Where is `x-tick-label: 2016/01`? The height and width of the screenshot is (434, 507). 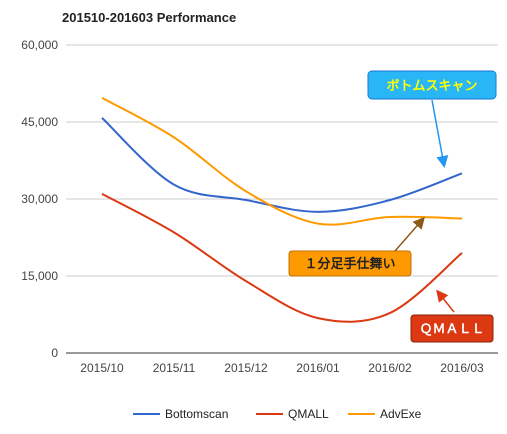
x-tick-label: 2016/01 is located at coordinates (318, 368).